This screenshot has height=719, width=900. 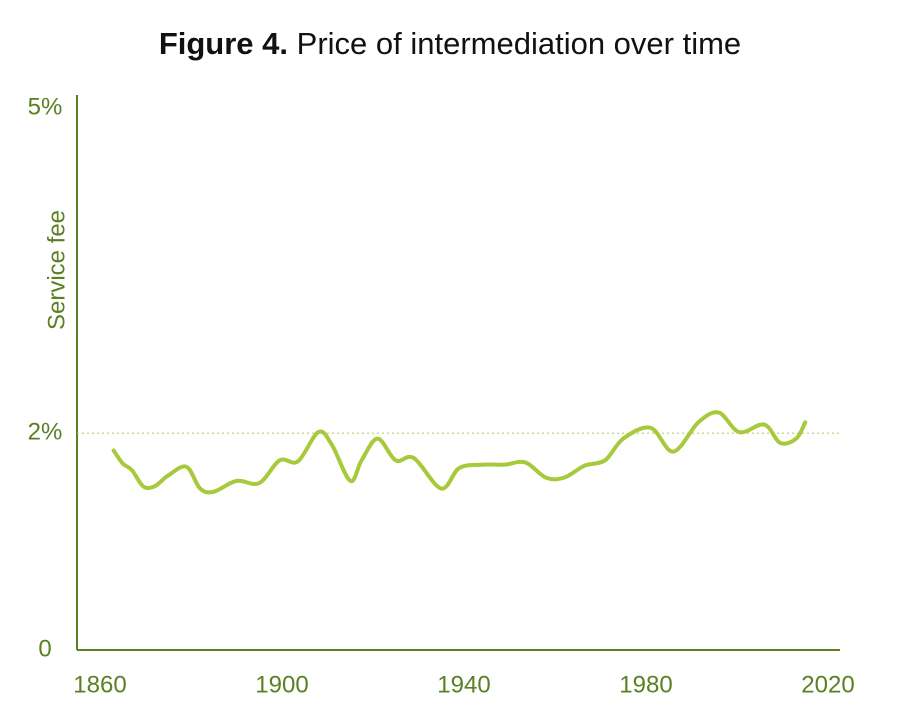 I want to click on x-tick-label: 1940, so click(x=463, y=684).